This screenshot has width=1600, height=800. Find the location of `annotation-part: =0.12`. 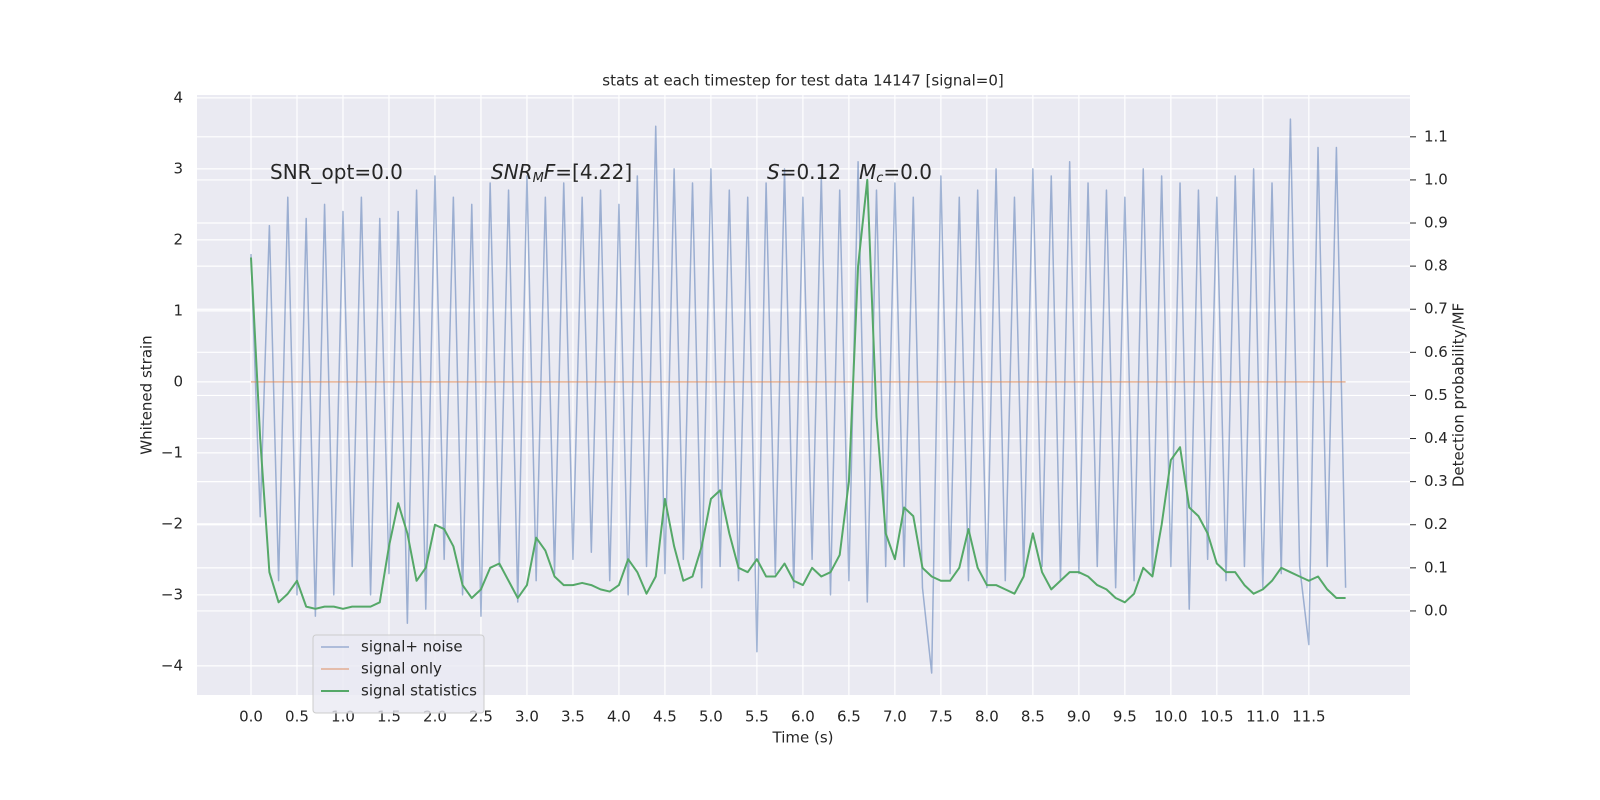

annotation-part: =0.12 is located at coordinates (810, 172).